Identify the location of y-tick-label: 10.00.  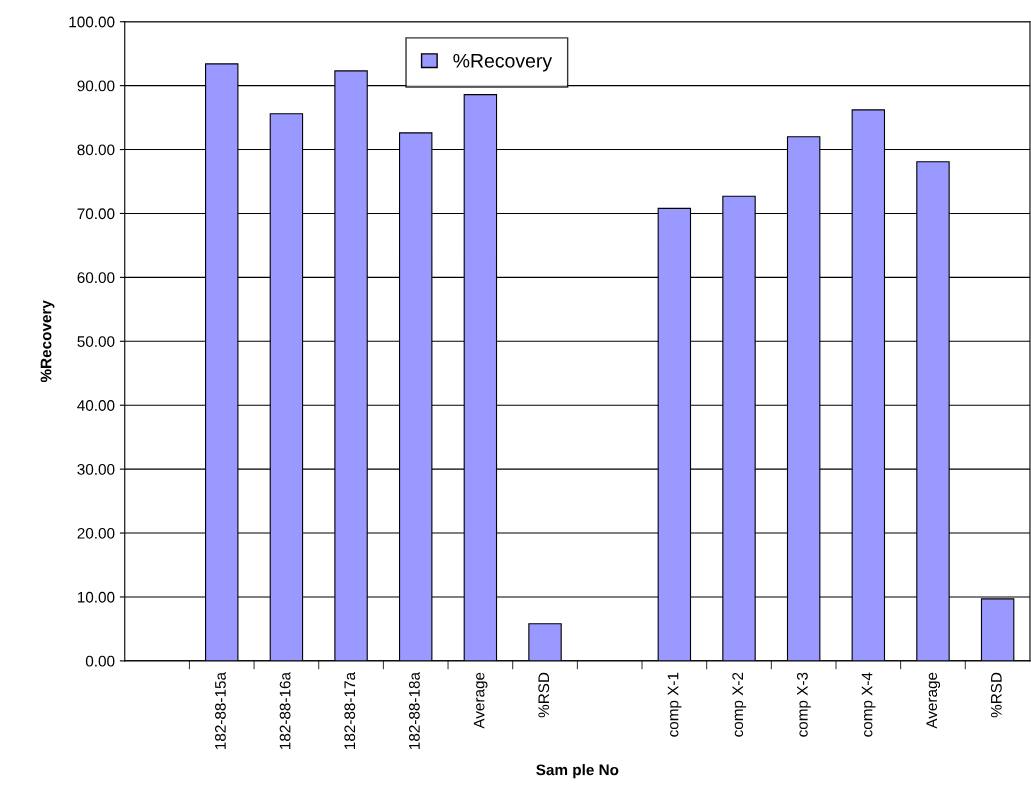
(96, 597).